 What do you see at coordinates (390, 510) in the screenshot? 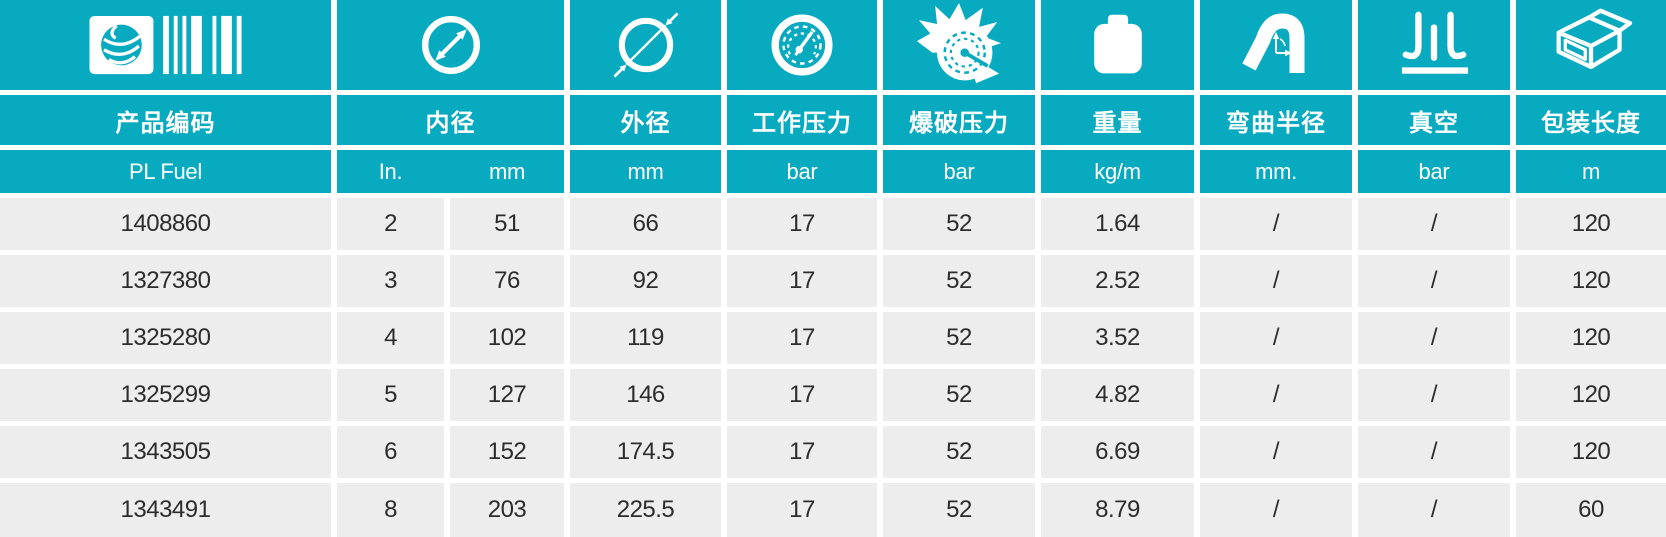
I see `table-cell: 8` at bounding box center [390, 510].